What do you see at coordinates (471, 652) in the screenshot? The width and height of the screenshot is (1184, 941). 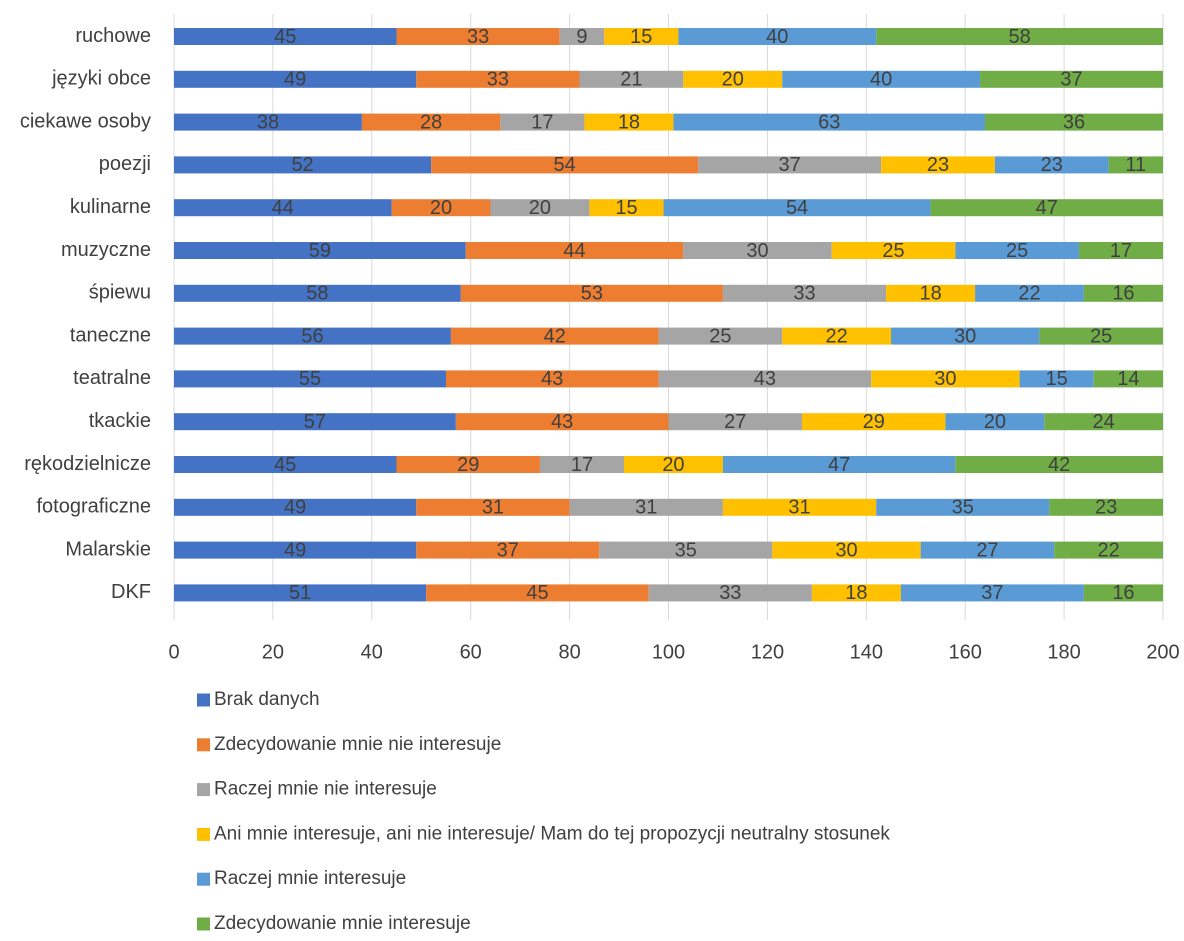 I see `x-tick-label: 60` at bounding box center [471, 652].